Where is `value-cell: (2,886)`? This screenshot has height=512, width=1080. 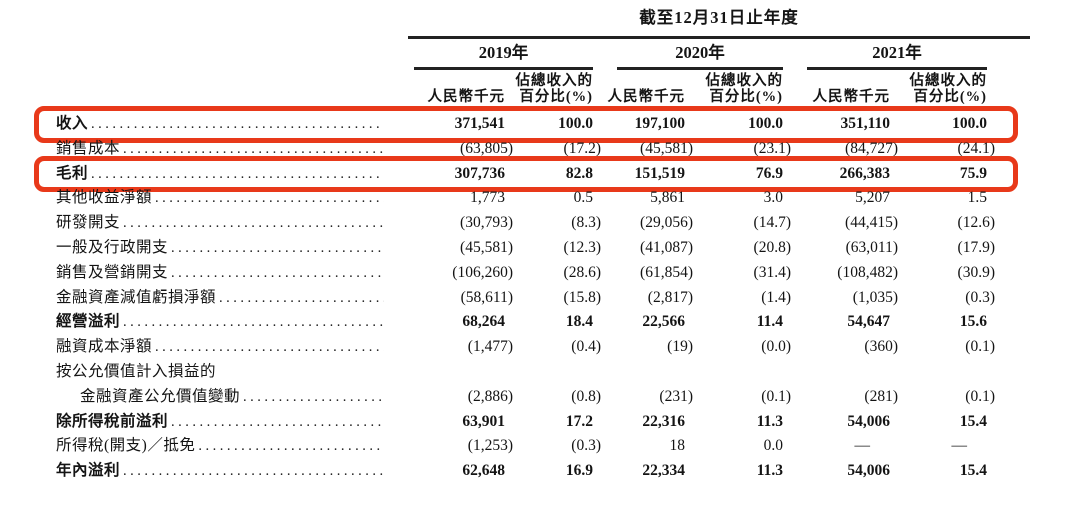 value-cell: (2,886) is located at coordinates (490, 396).